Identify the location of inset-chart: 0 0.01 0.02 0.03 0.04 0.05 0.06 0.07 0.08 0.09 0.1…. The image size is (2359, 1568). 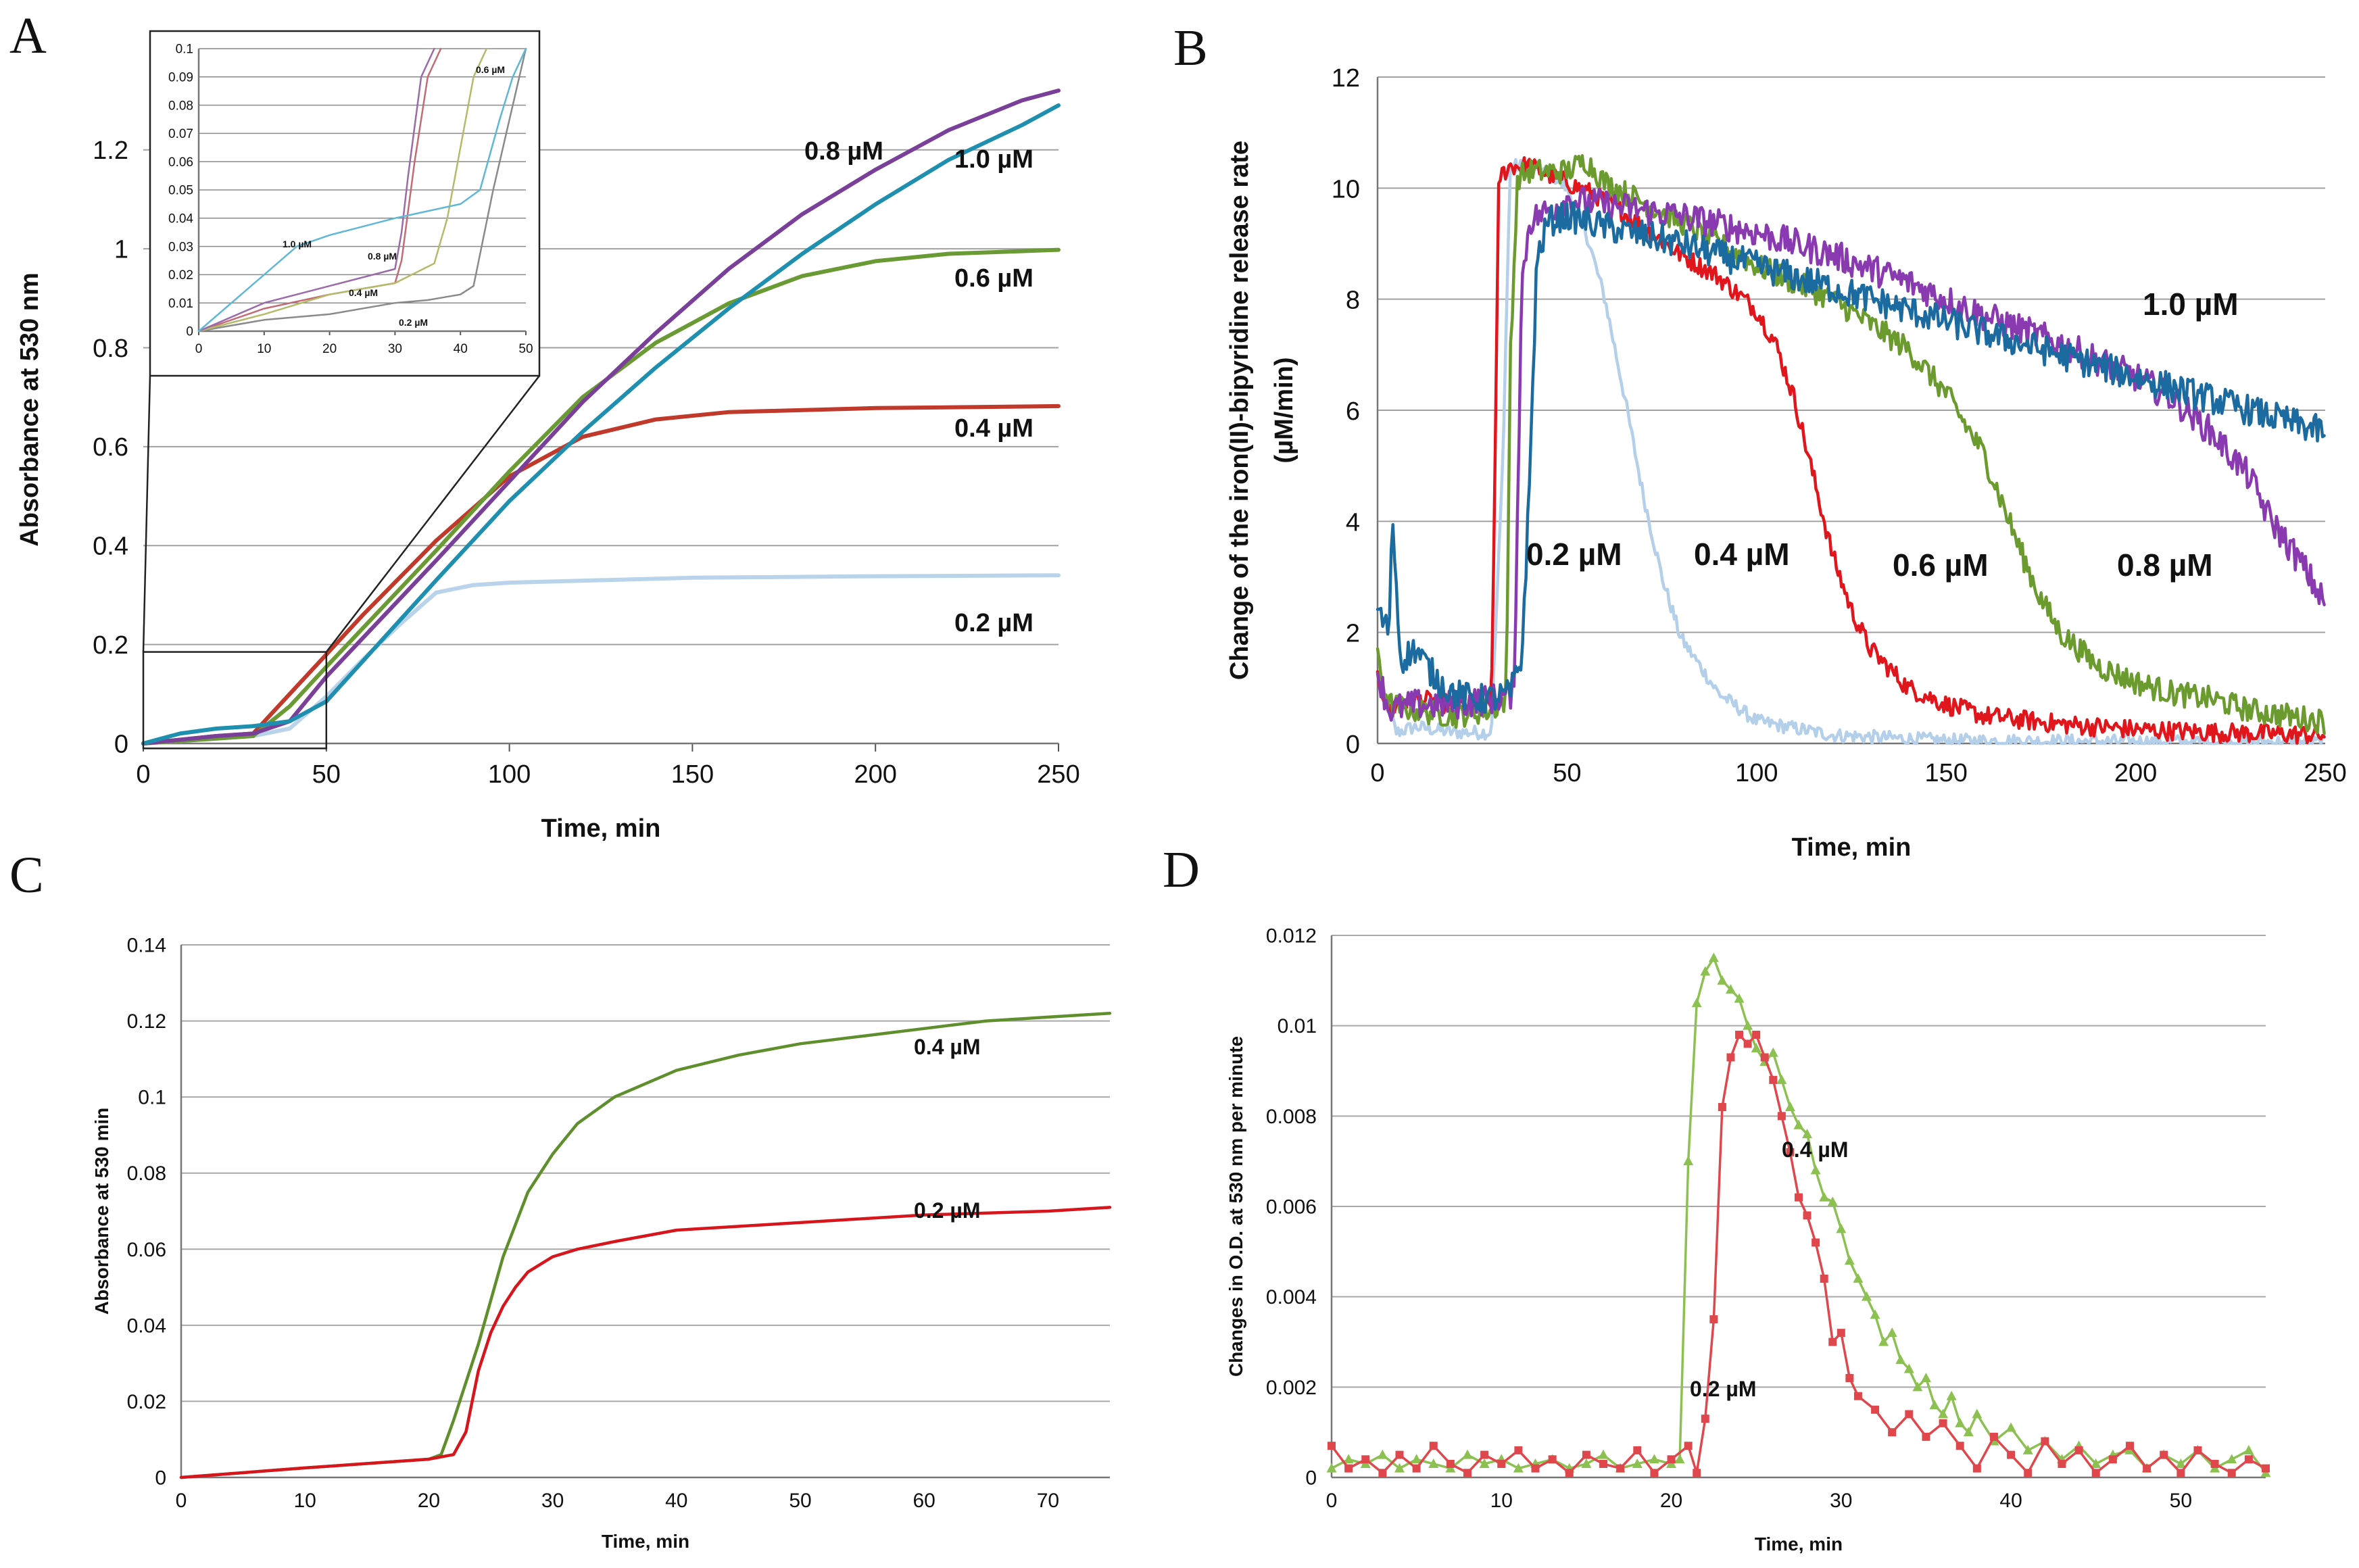
(345, 203).